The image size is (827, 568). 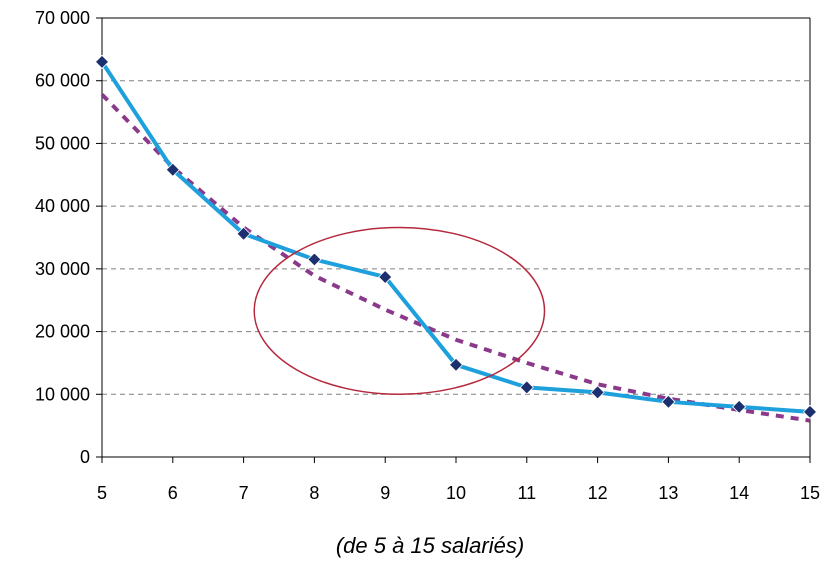 I want to click on y-tick-label: 0, so click(x=85, y=457).